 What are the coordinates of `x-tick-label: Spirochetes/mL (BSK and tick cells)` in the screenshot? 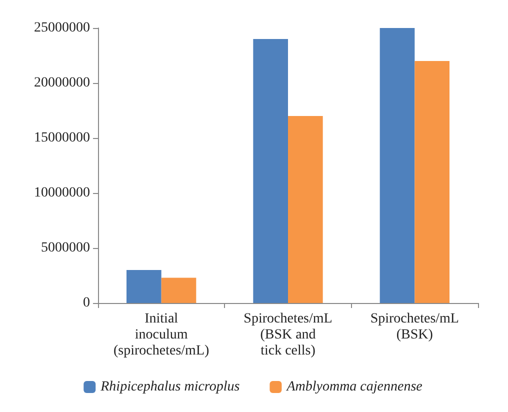 It's located at (288, 335).